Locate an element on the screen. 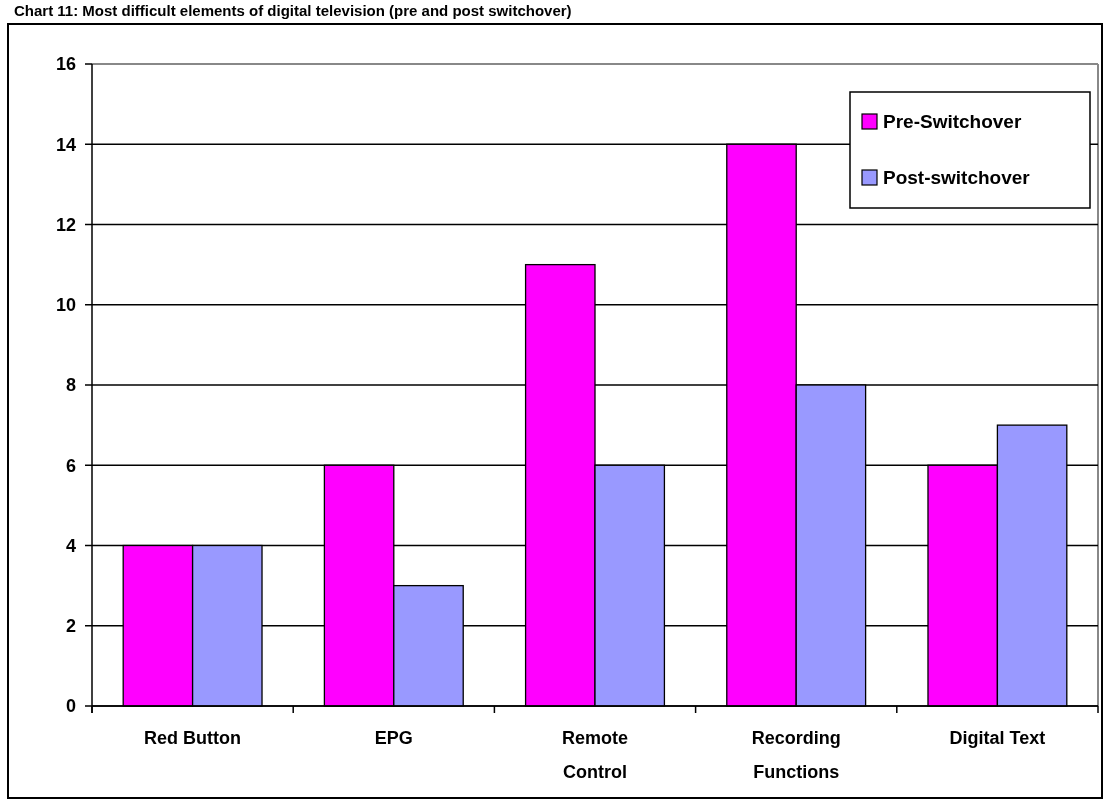 This screenshot has height=805, width=1110. x-tick-label: Digital Text is located at coordinates (997, 738).